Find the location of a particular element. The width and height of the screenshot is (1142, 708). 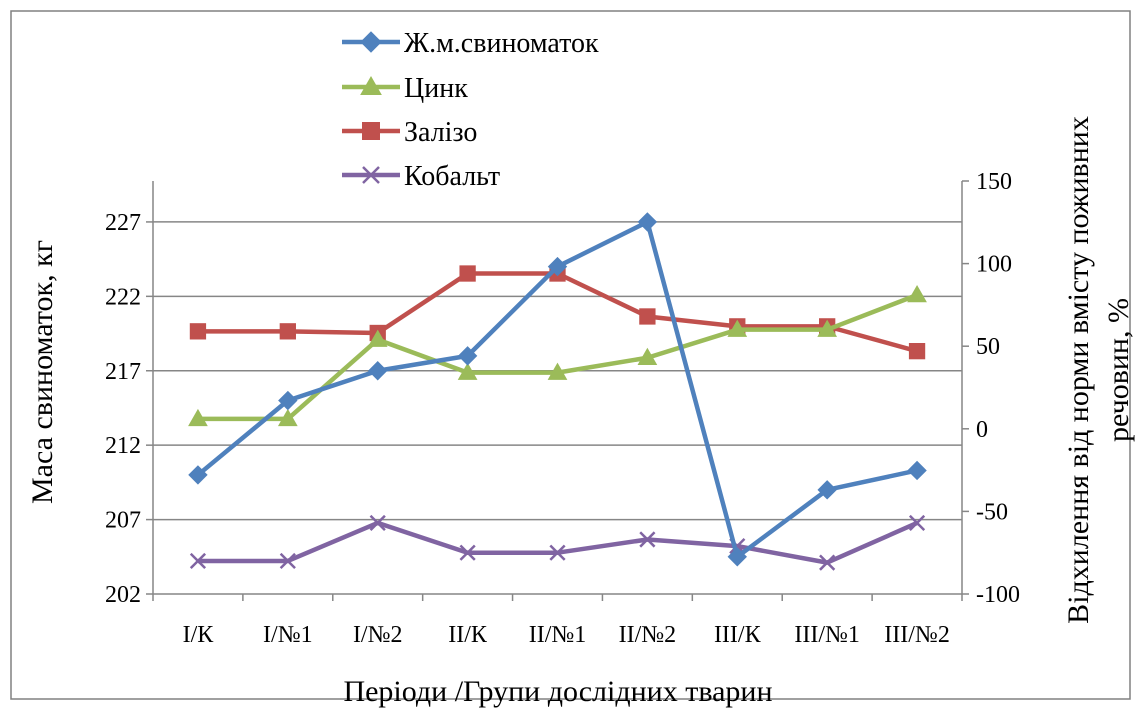

left-tick-label: 227 is located at coordinates (123, 223).